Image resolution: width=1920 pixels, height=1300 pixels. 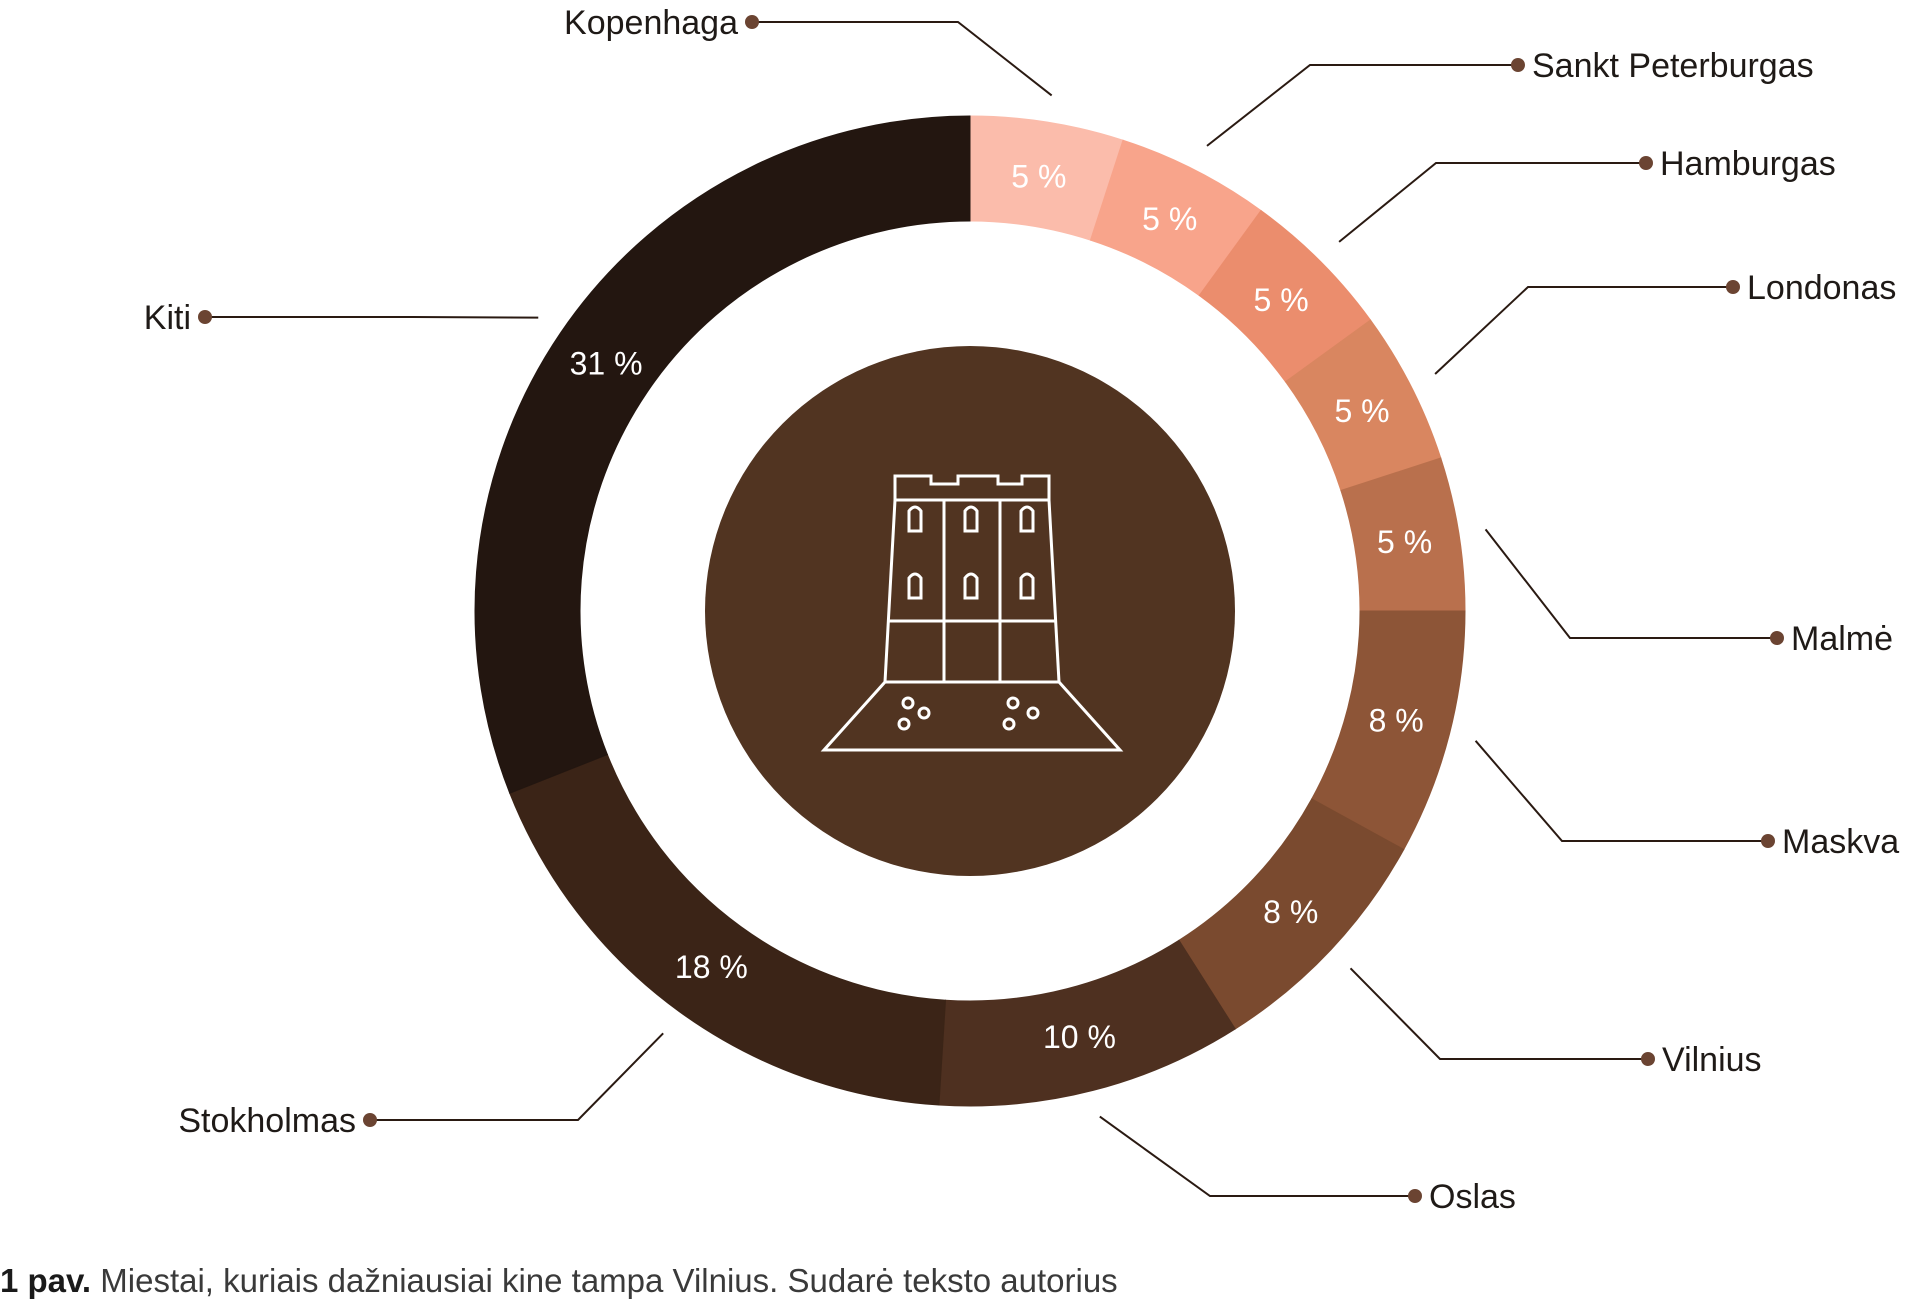 What do you see at coordinates (1038, 176) in the screenshot?
I see `percent-label-kopenhaga: 5 %` at bounding box center [1038, 176].